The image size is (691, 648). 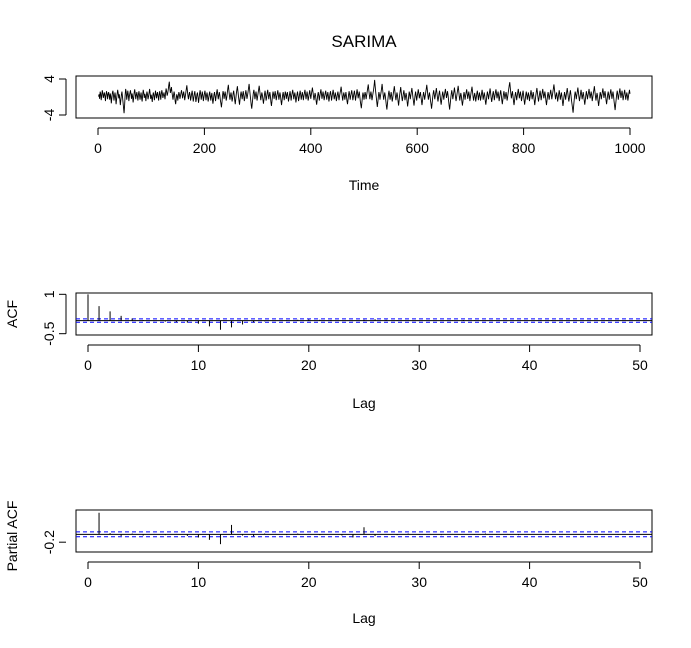 I want to click on pacf-x-tick-label: 10, so click(x=199, y=582).